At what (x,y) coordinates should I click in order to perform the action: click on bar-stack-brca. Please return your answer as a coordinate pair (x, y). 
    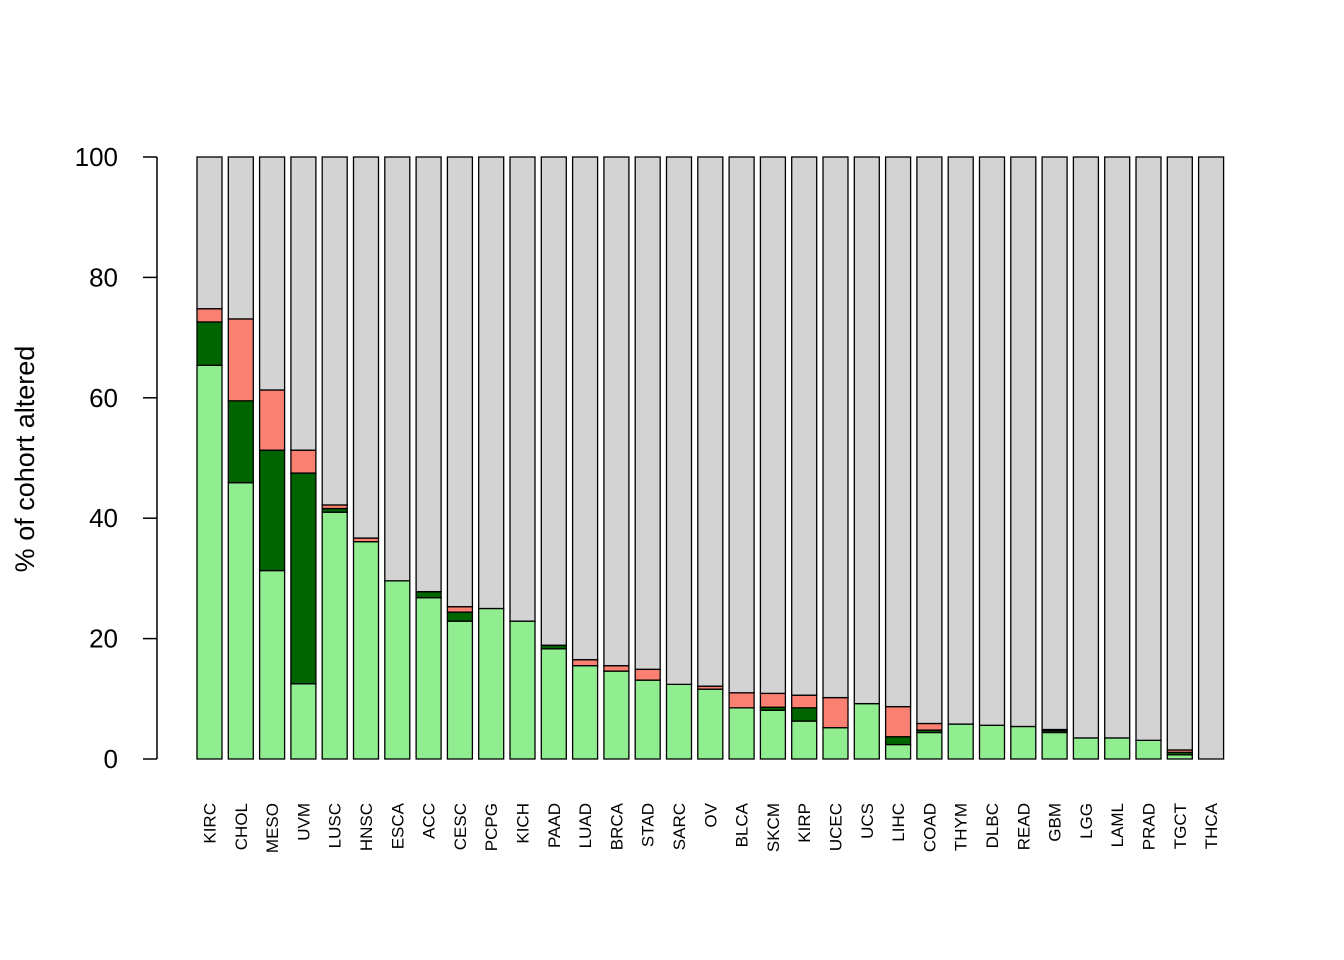
    Looking at the image, I should click on (616, 458).